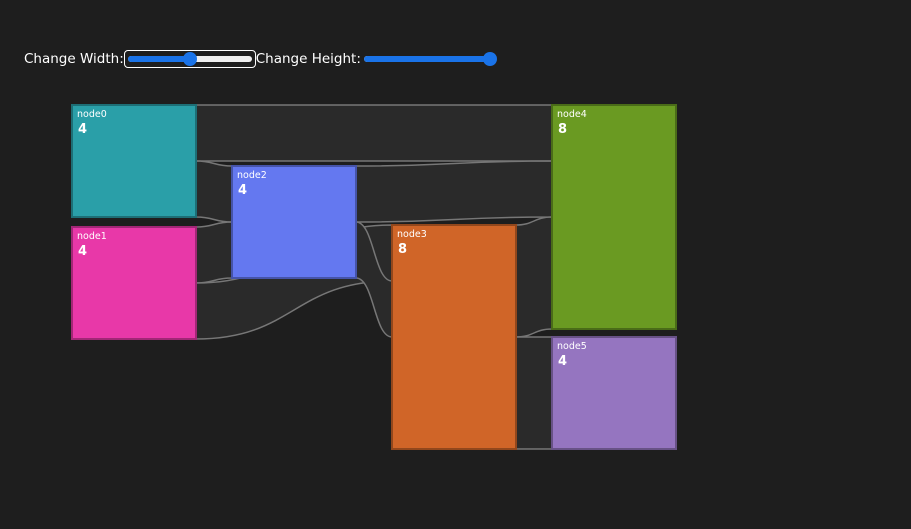 This screenshot has width=911, height=529. What do you see at coordinates (562, 129) in the screenshot?
I see `node-value-node4: 8` at bounding box center [562, 129].